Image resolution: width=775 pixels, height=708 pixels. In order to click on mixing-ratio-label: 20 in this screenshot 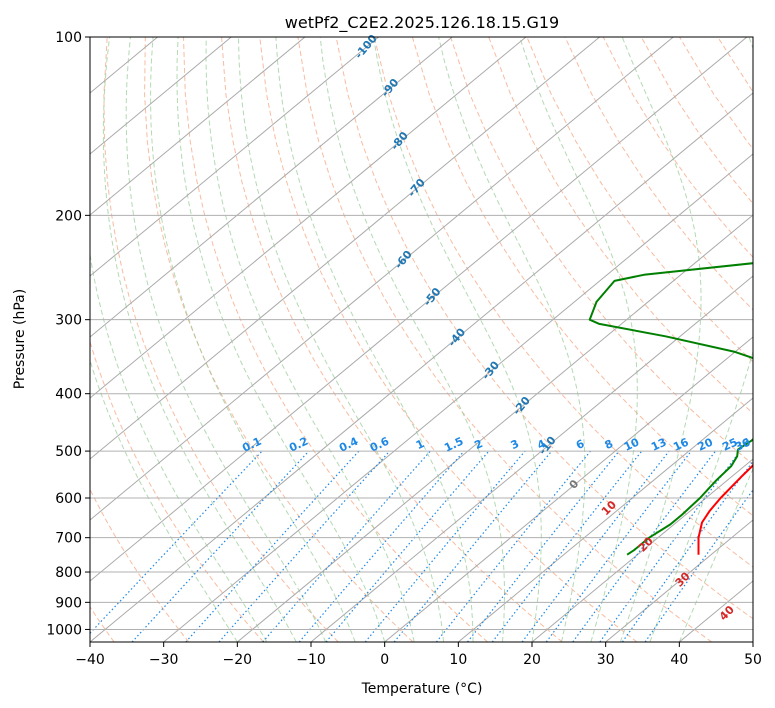, I will do `click(706, 444)`.